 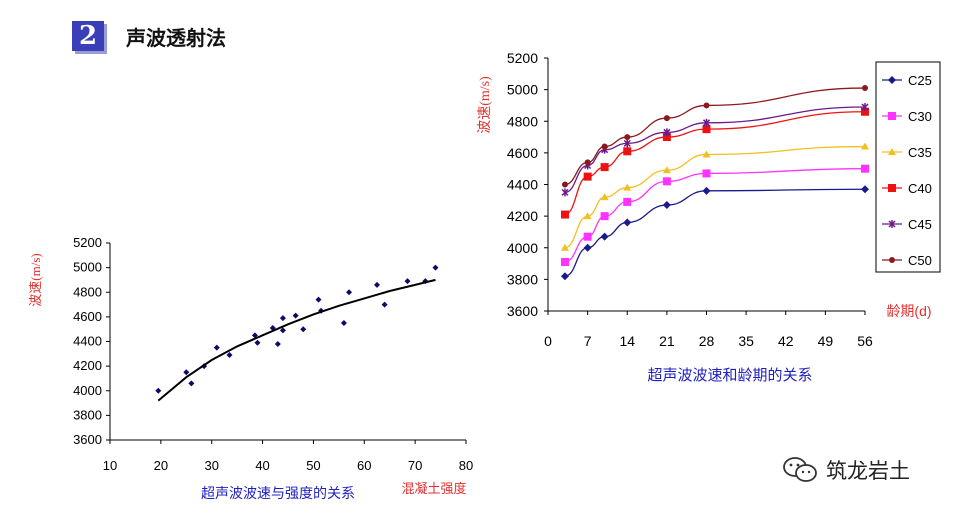 What do you see at coordinates (907, 152) in the screenshot?
I see `legend-item-c35: C35` at bounding box center [907, 152].